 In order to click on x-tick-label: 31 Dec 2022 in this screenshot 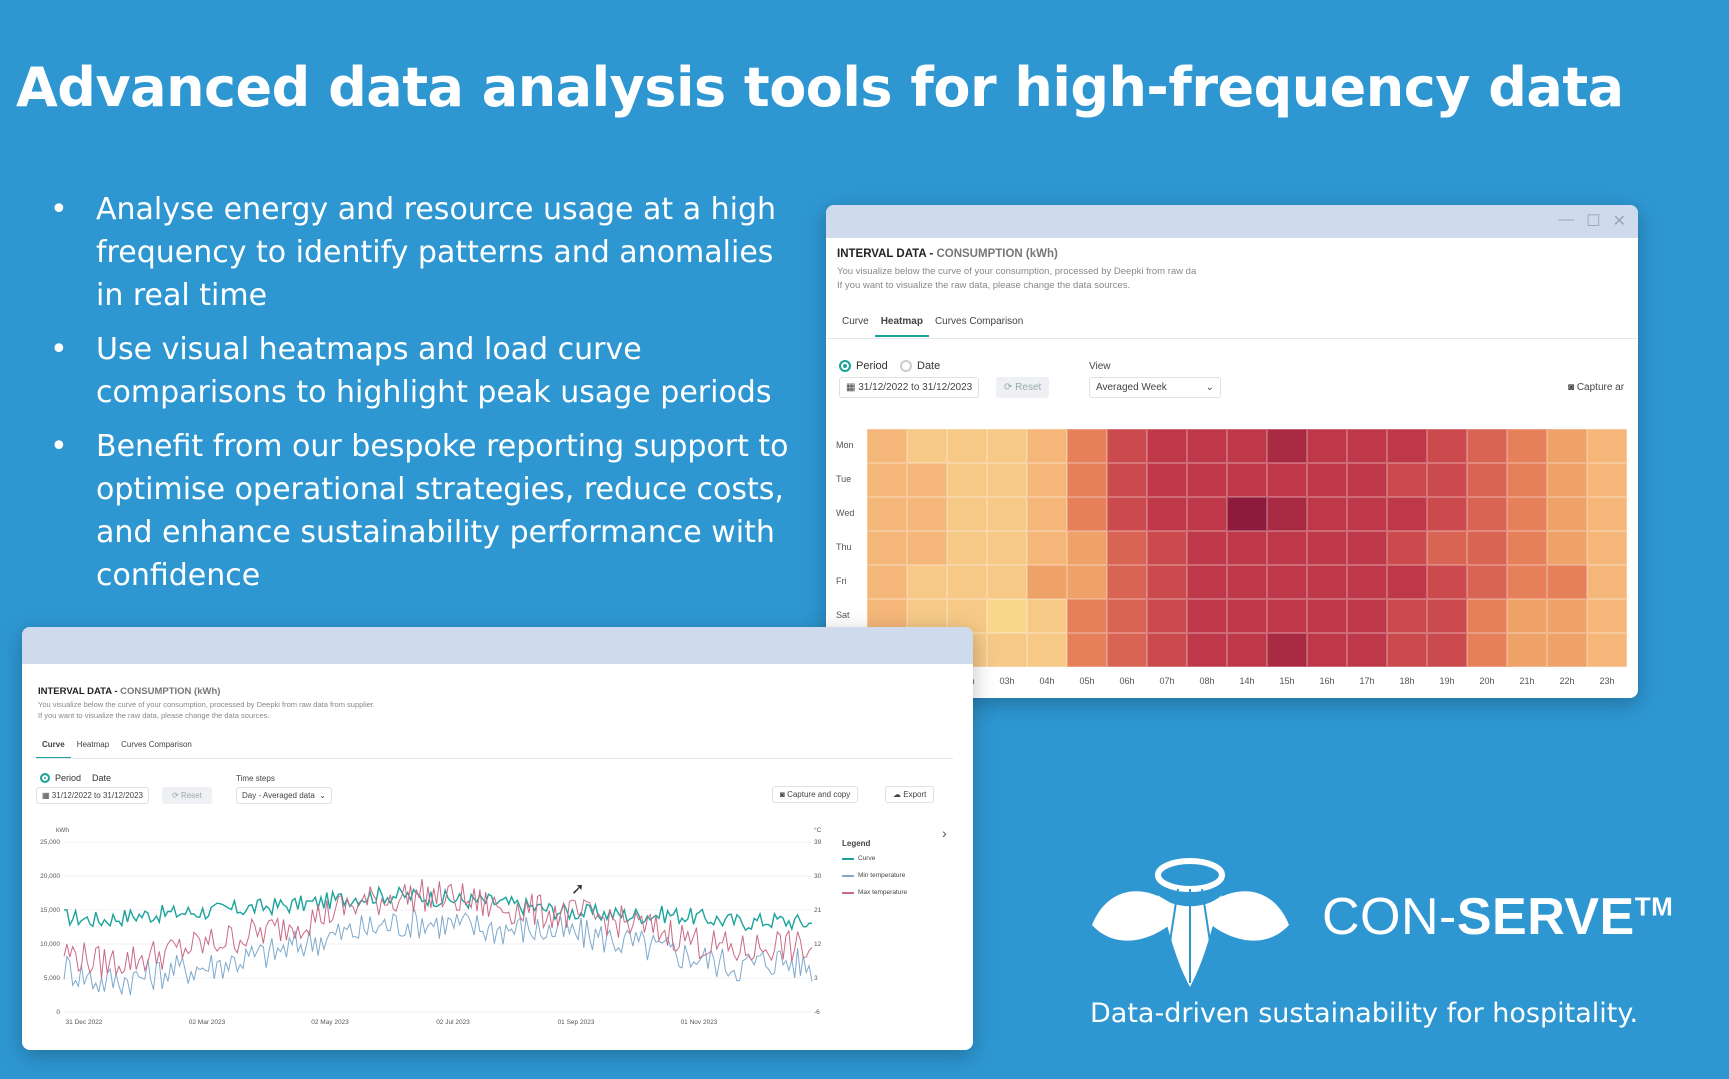, I will do `click(84, 1022)`.